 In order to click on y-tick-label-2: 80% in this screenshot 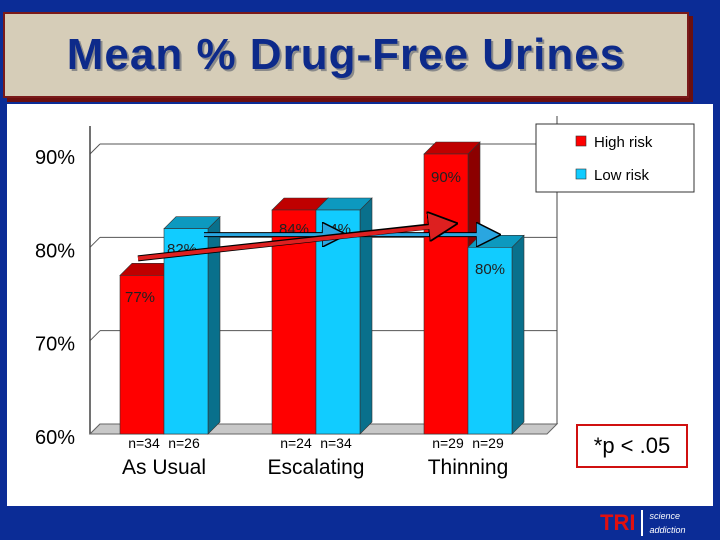, I will do `click(55, 251)`.